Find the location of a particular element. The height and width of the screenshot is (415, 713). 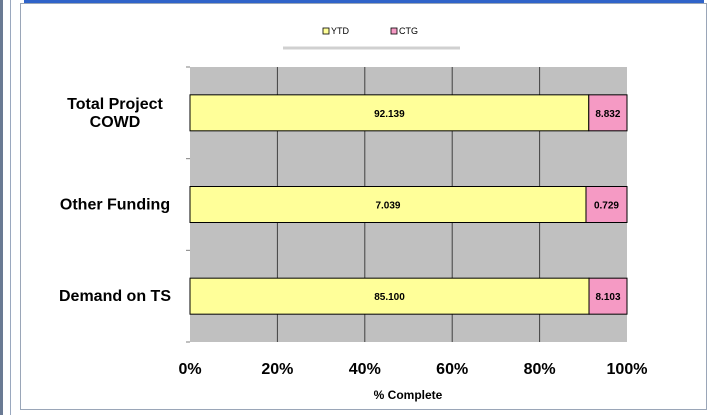

data-label: 8.103 is located at coordinates (607, 297).